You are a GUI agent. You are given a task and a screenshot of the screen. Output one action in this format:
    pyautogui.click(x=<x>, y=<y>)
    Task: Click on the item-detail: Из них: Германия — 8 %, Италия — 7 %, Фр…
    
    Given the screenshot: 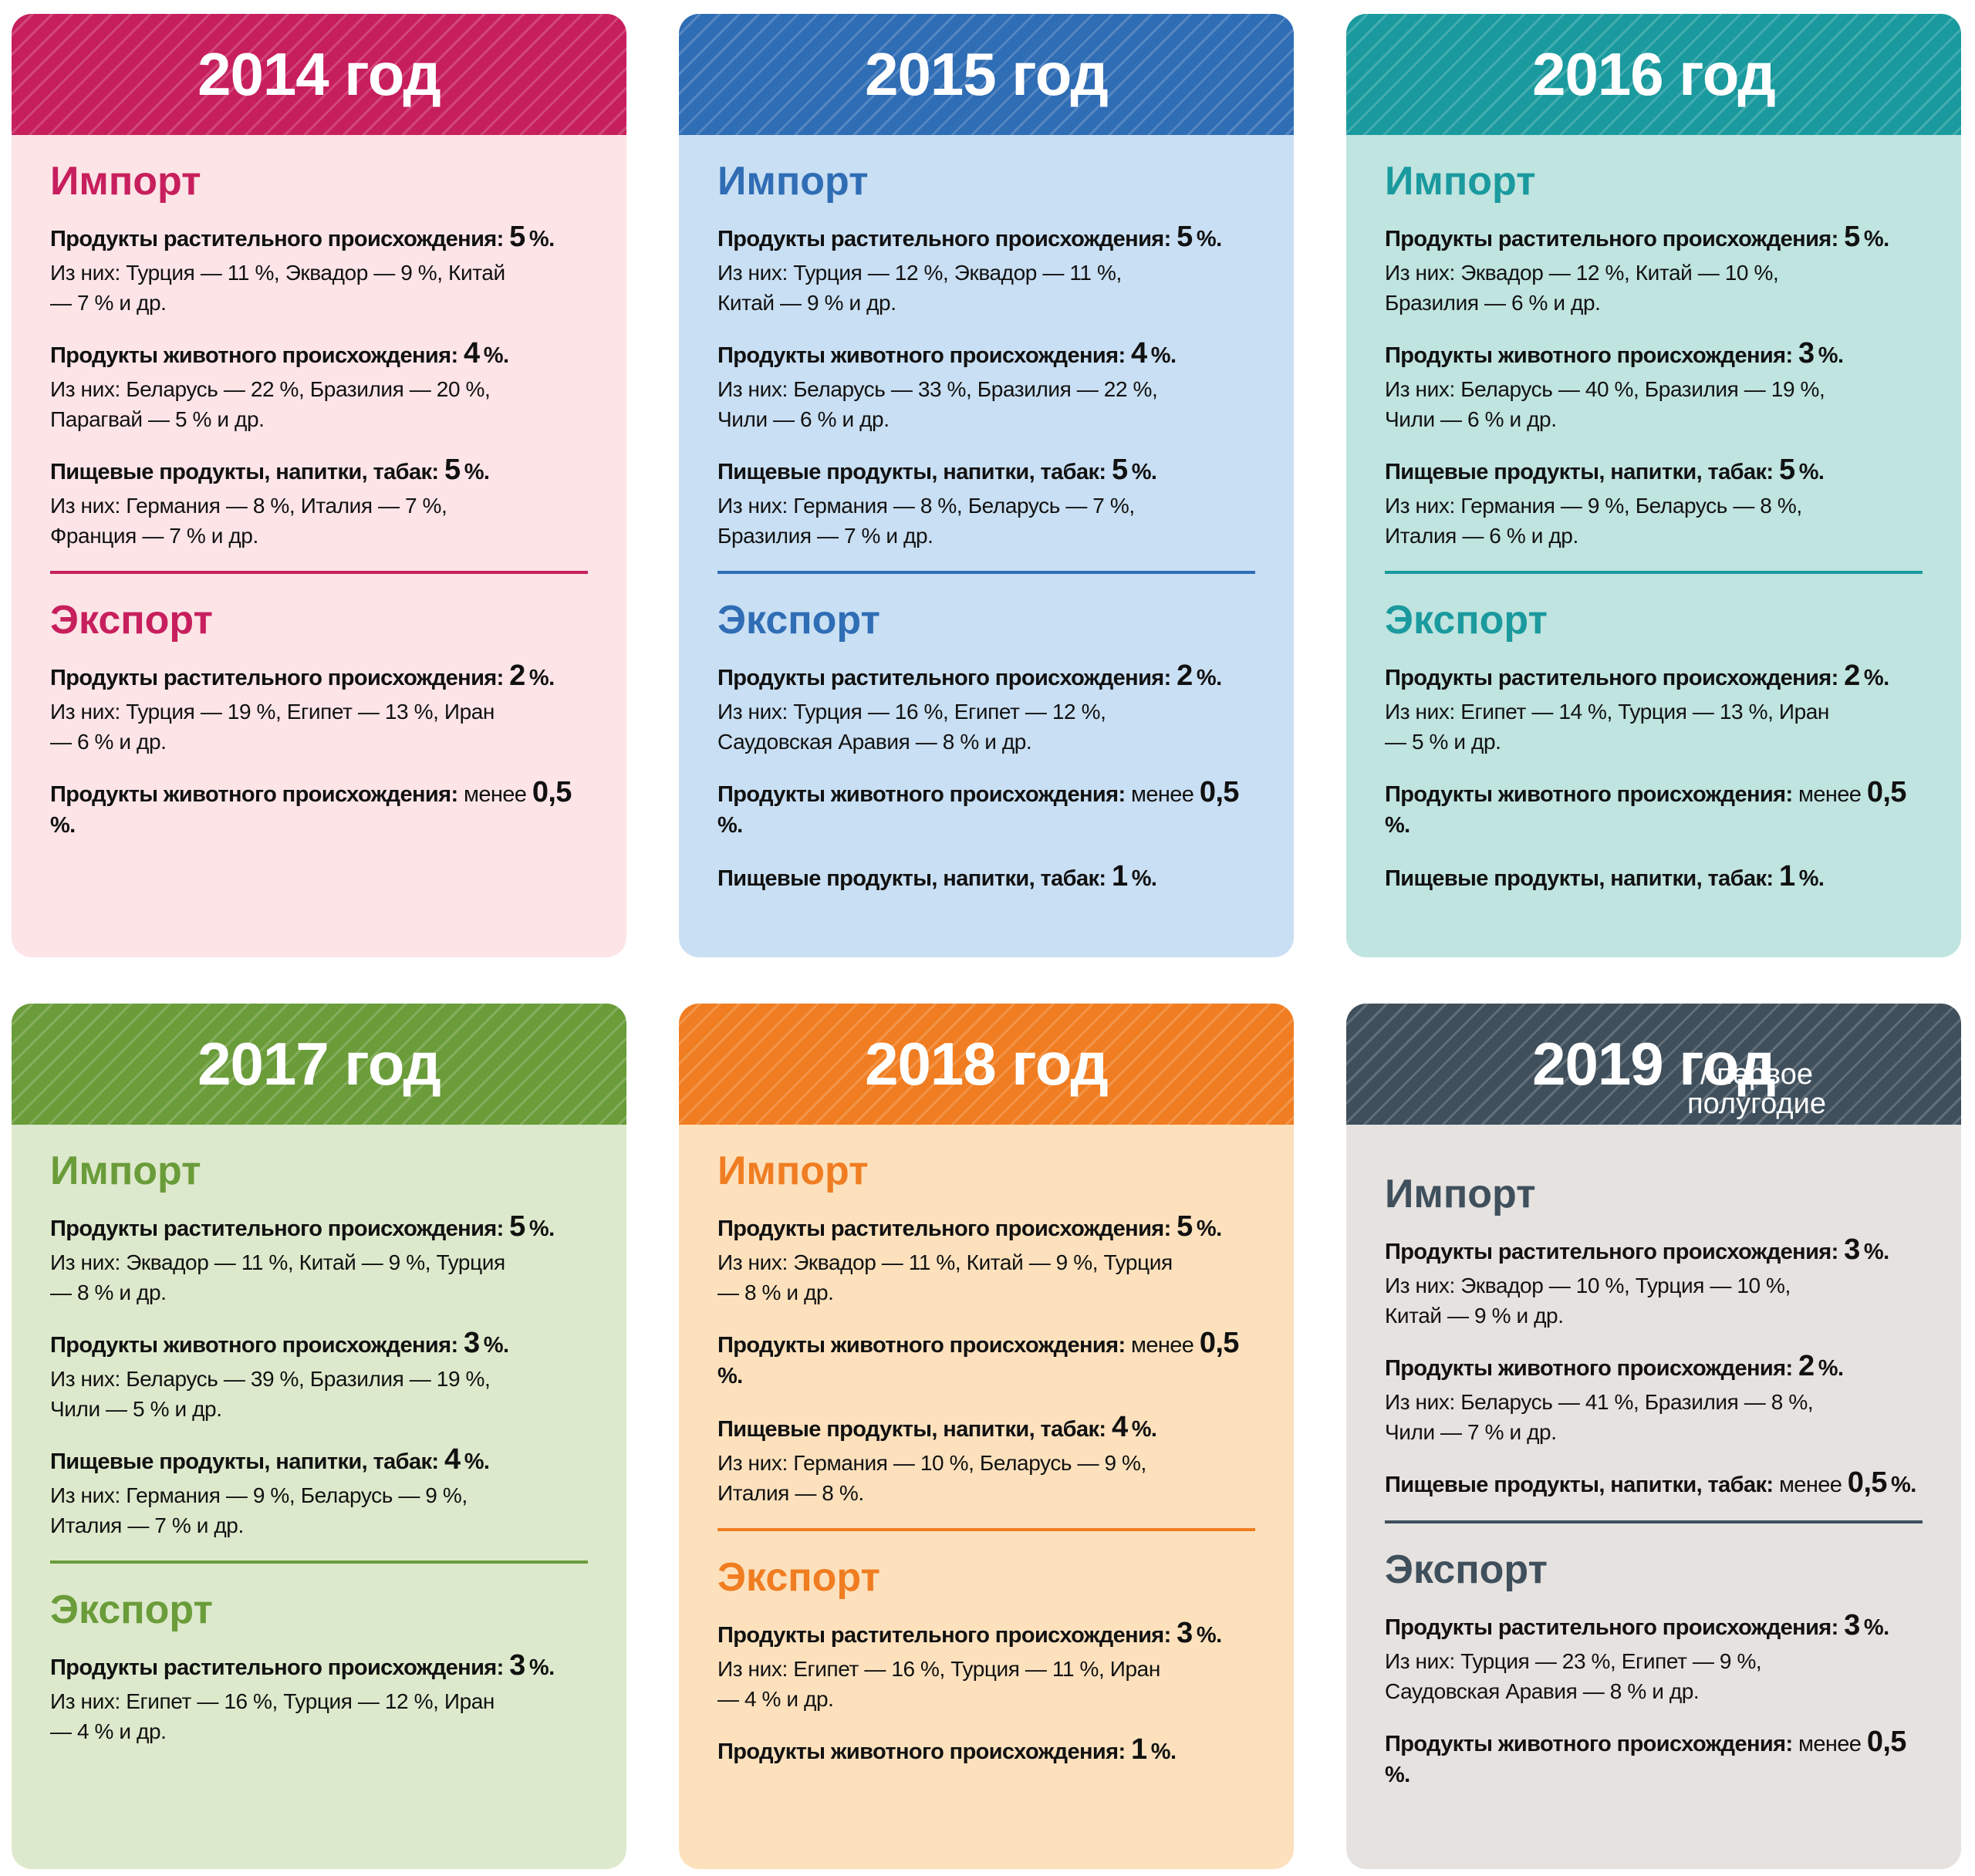 What is the action you would take?
    pyautogui.click(x=248, y=521)
    